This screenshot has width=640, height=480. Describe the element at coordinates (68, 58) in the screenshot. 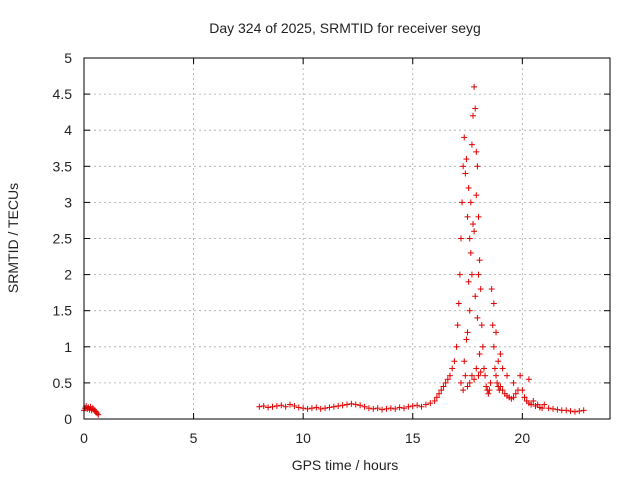

I see `y-tick-label: 5` at that location.